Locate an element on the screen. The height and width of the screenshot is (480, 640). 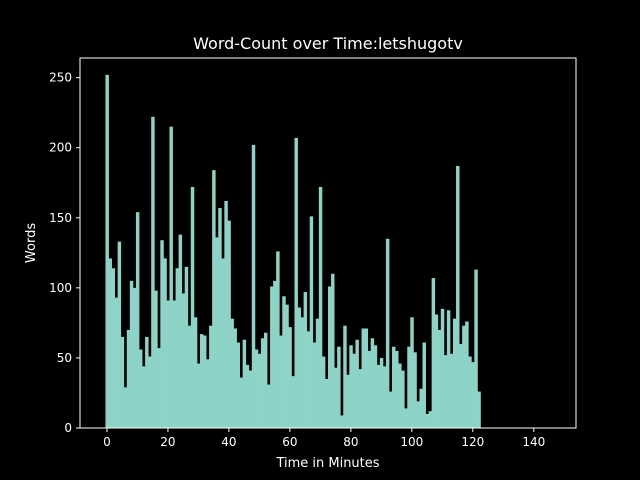
x-tick-label: 20 is located at coordinates (167, 442).